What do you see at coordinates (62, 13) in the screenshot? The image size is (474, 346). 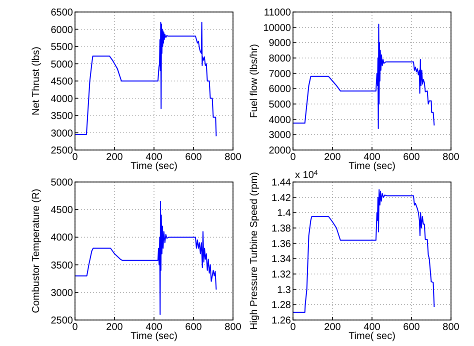 I see `y-tick-label: 6500` at bounding box center [62, 13].